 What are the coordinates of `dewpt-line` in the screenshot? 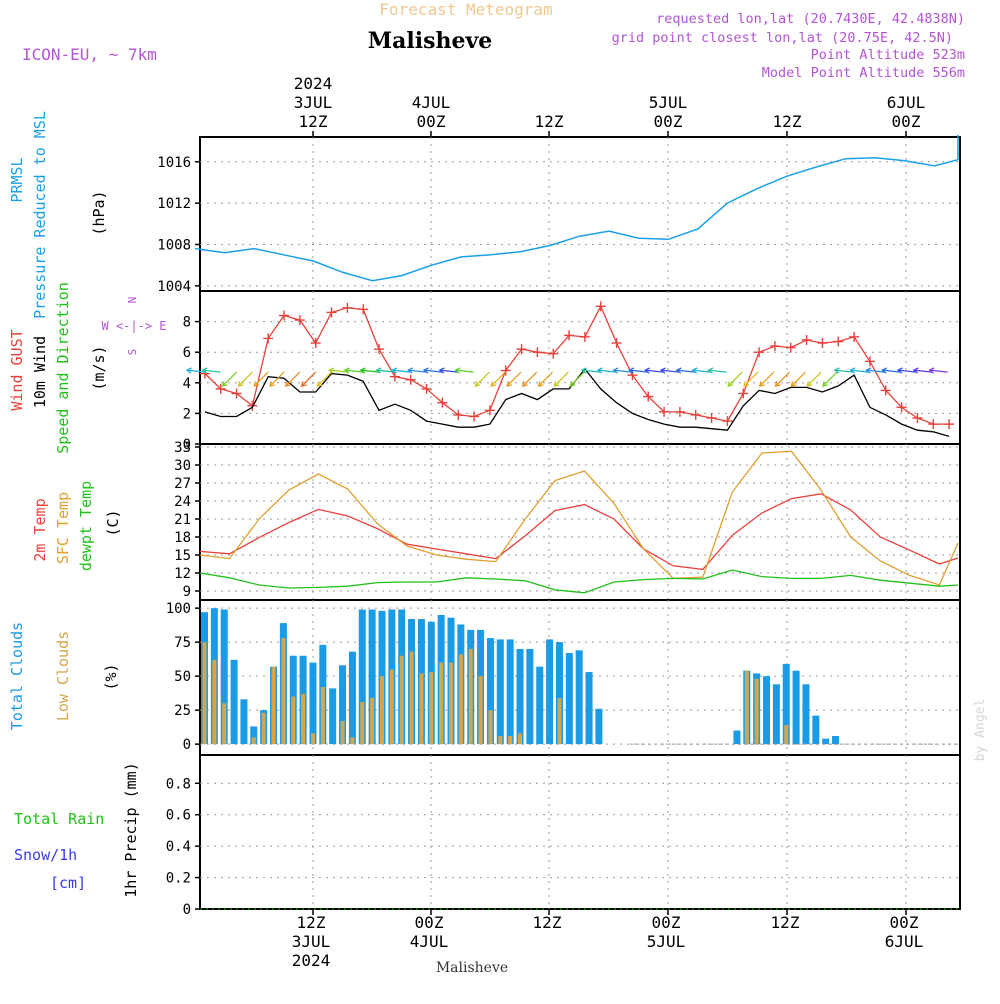 It's located at (579, 581).